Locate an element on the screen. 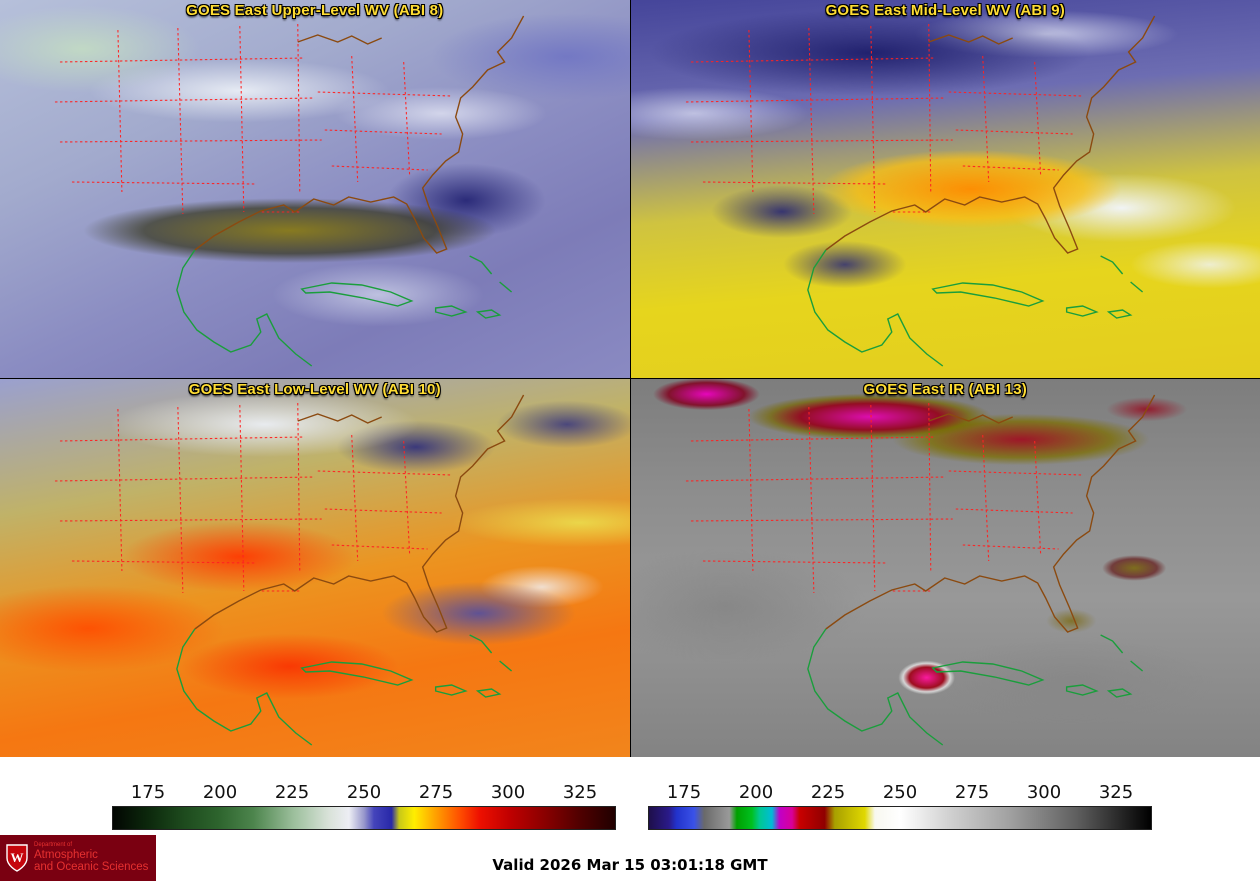 Image resolution: width=1260 pixels, height=881 pixels. uw-crest-icon: W is located at coordinates (17, 858).